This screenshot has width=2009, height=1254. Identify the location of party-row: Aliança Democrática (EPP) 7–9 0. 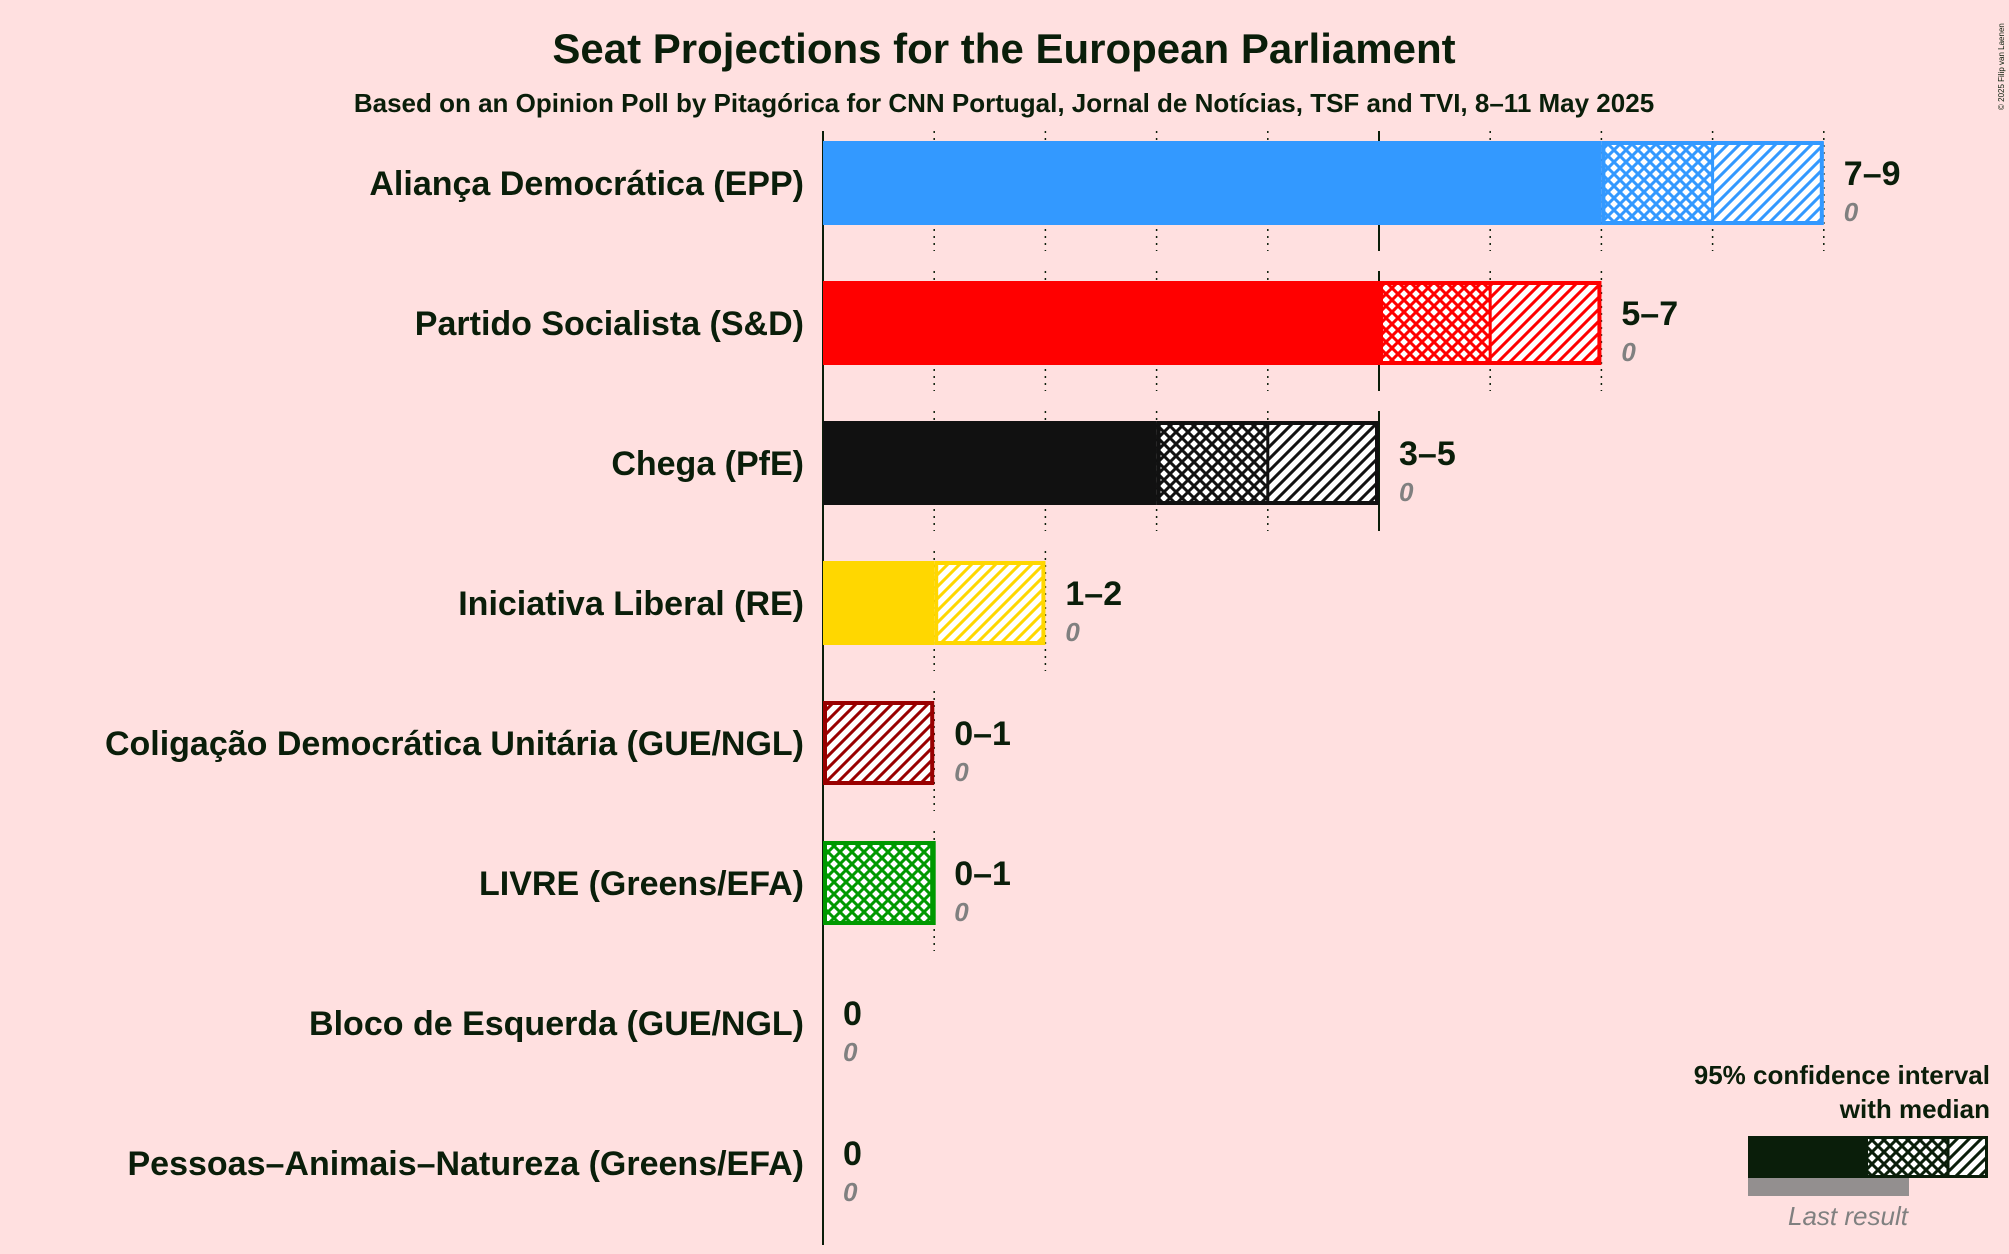
(1135, 191).